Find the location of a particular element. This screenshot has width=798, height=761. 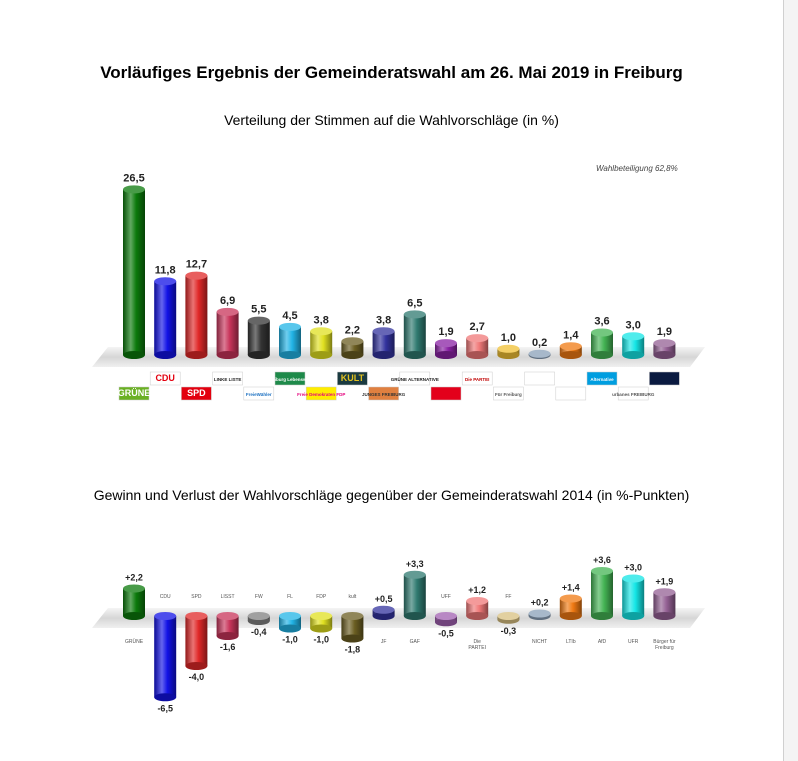

svg-text: Freiburg Lebenswert is located at coordinates (290, 379).